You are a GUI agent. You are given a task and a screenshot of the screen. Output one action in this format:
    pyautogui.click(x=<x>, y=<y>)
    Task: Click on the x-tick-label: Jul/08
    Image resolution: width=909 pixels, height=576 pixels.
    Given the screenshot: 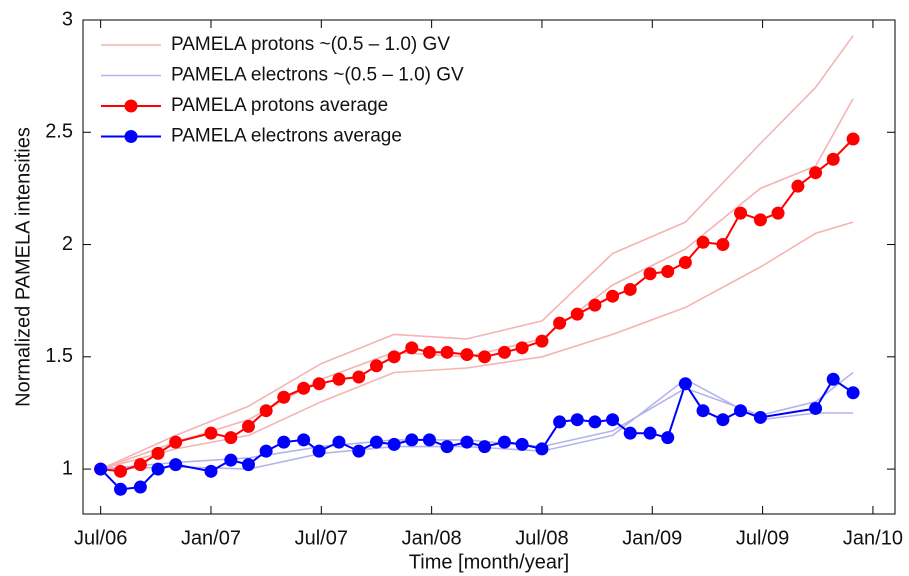 What is the action you would take?
    pyautogui.click(x=541, y=538)
    